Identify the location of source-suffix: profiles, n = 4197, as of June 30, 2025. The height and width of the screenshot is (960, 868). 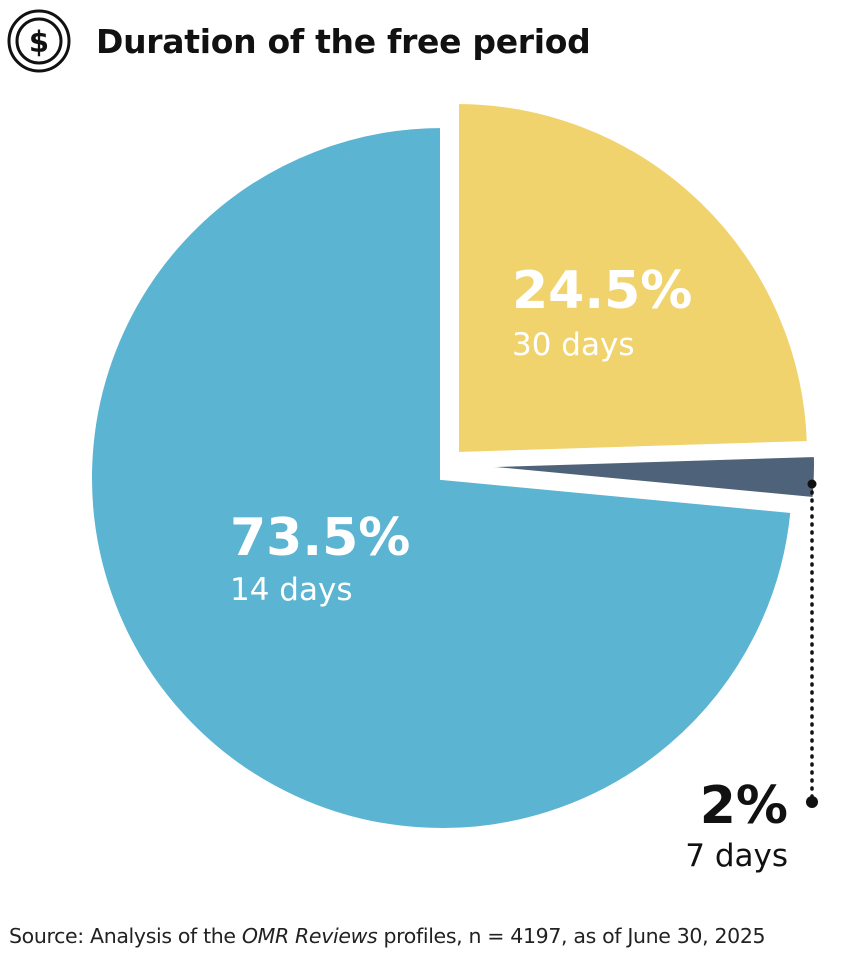
(574, 936).